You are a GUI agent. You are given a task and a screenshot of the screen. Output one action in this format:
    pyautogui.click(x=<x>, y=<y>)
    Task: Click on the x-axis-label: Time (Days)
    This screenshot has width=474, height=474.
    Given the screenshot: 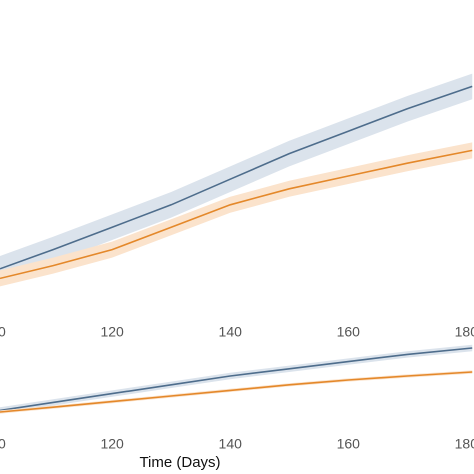 What is the action you would take?
    pyautogui.click(x=179, y=462)
    